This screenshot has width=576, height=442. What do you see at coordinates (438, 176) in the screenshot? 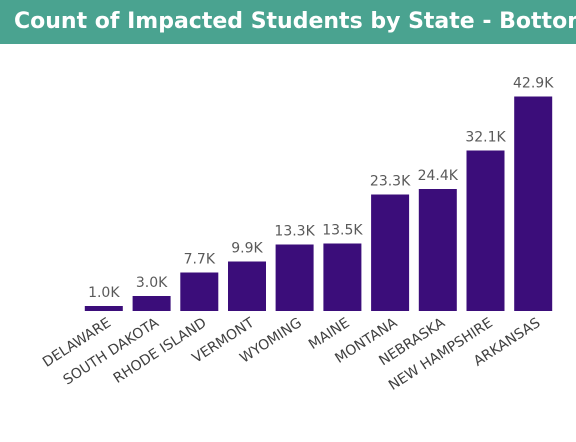
I see `data-label: 24.4K` at bounding box center [438, 176].